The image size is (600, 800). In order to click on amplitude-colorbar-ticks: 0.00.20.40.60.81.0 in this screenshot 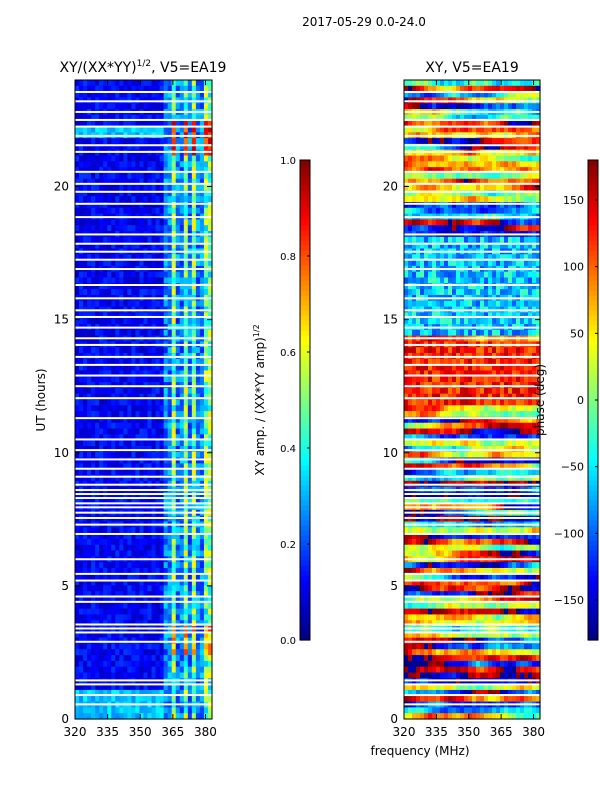, I will do `click(295, 401)`.